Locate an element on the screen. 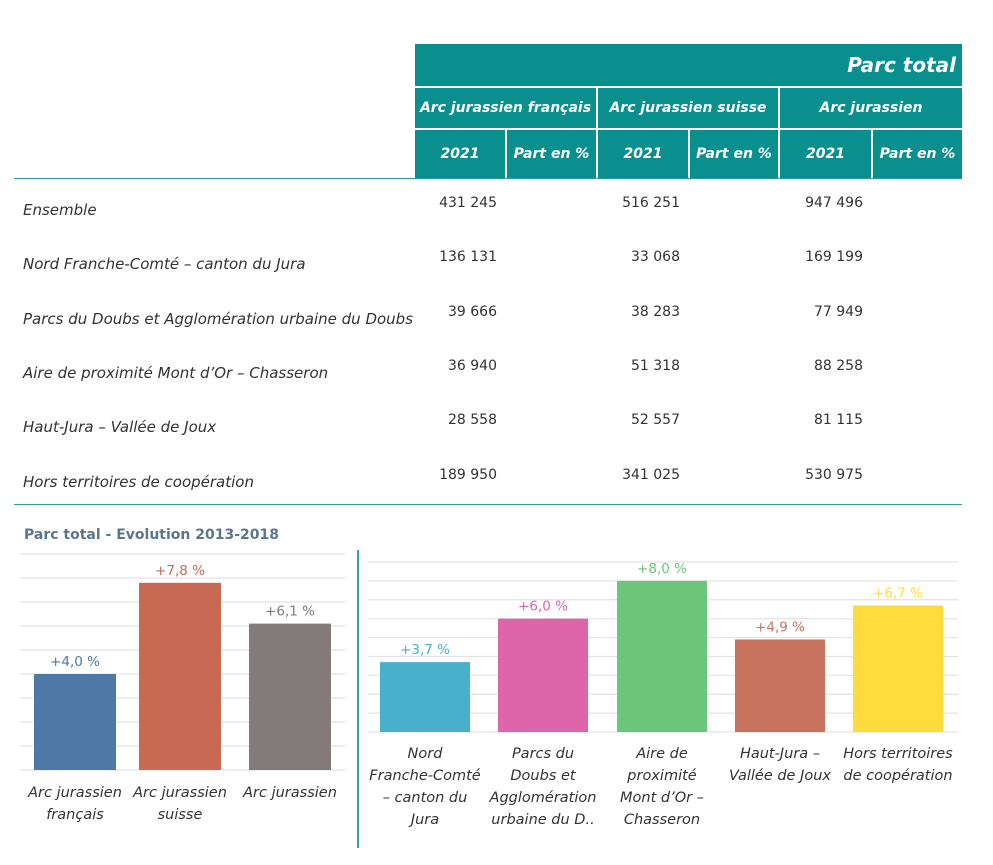 This screenshot has height=865, width=993. cell-value: 341 025 is located at coordinates (651, 474).